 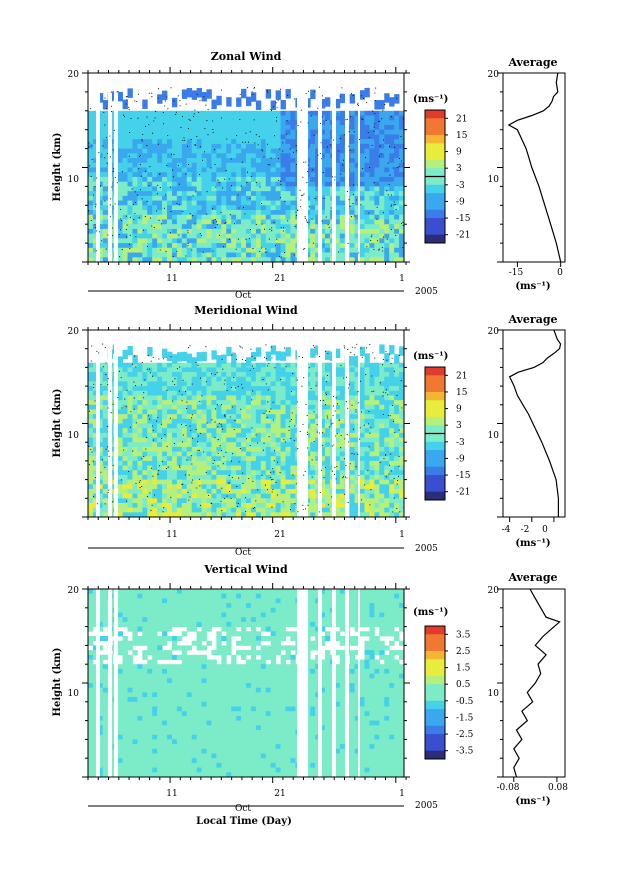 What do you see at coordinates (243, 553) in the screenshot?
I see `meridional-month-label: Oct` at bounding box center [243, 553].